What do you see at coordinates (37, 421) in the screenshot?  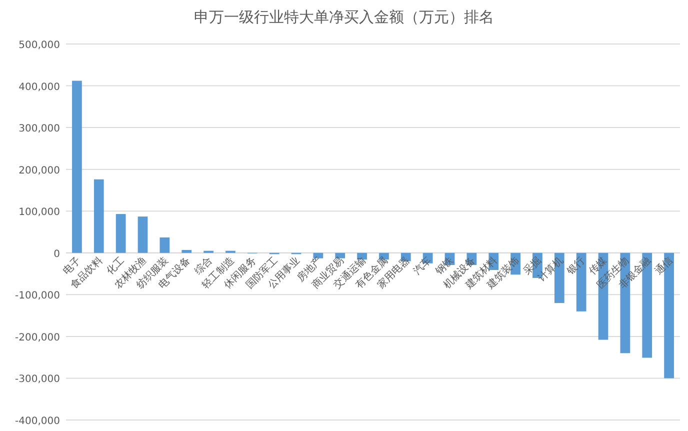 I see `y-tick-label: -400,000` at bounding box center [37, 421].